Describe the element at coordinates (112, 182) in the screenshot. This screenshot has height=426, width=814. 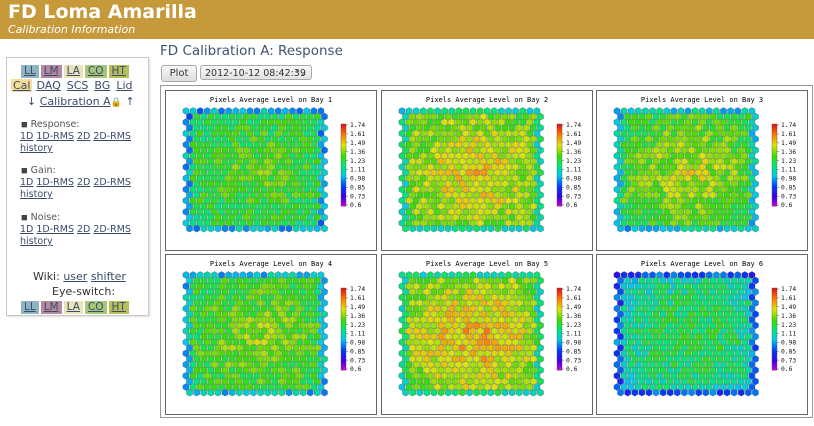
I see `gain-2d-rms-link: 2D-RMS` at that location.